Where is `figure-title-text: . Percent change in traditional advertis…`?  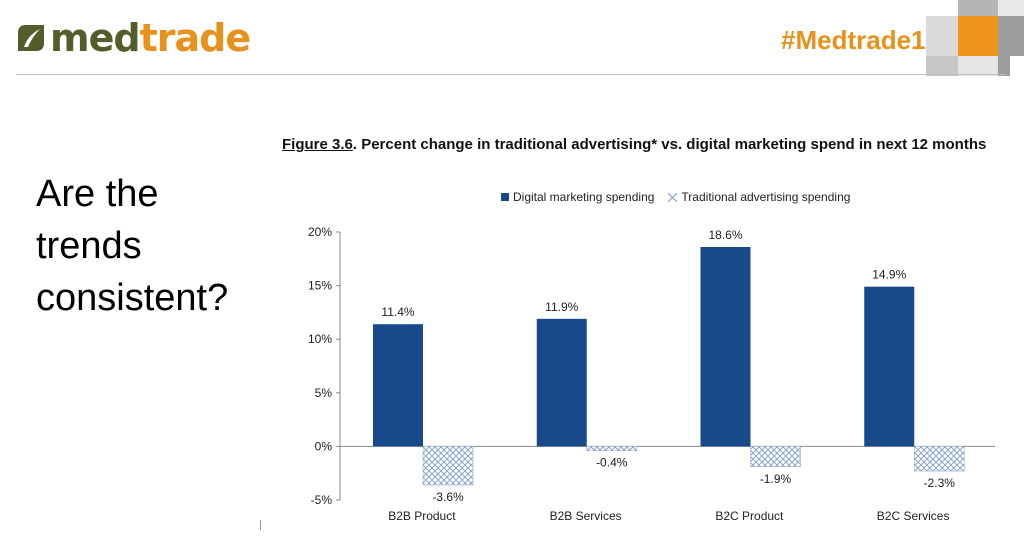 figure-title-text: . Percent change in traditional advertis… is located at coordinates (669, 144).